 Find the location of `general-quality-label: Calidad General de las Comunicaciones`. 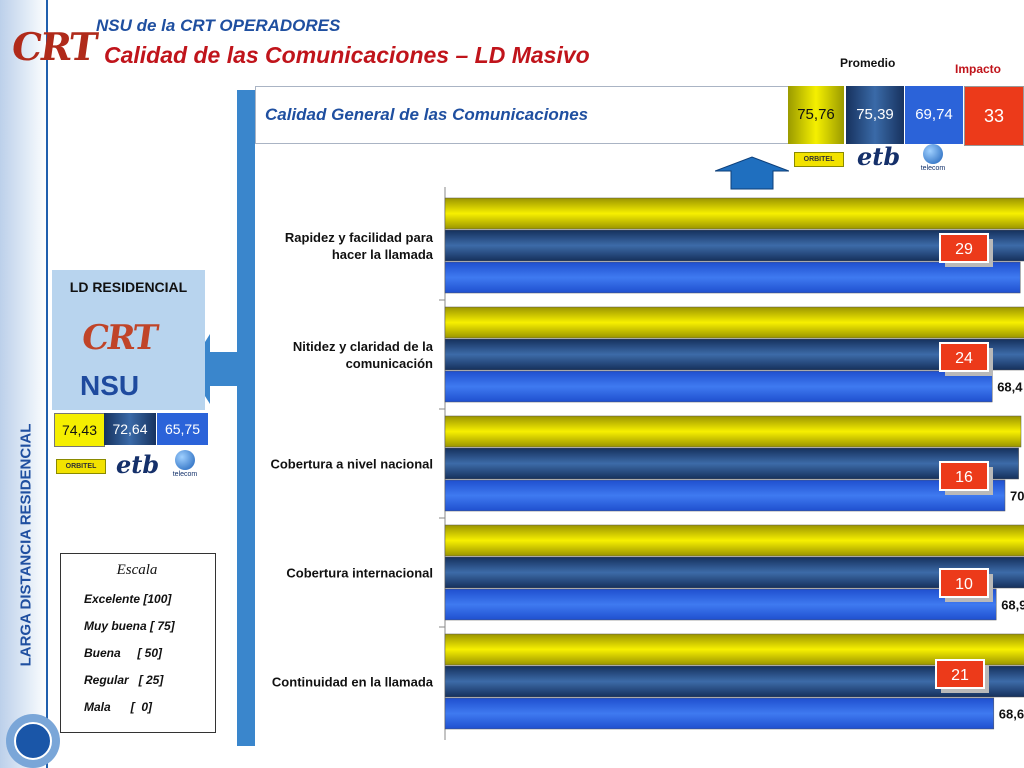

general-quality-label: Calidad General de las Comunicaciones is located at coordinates (427, 114).